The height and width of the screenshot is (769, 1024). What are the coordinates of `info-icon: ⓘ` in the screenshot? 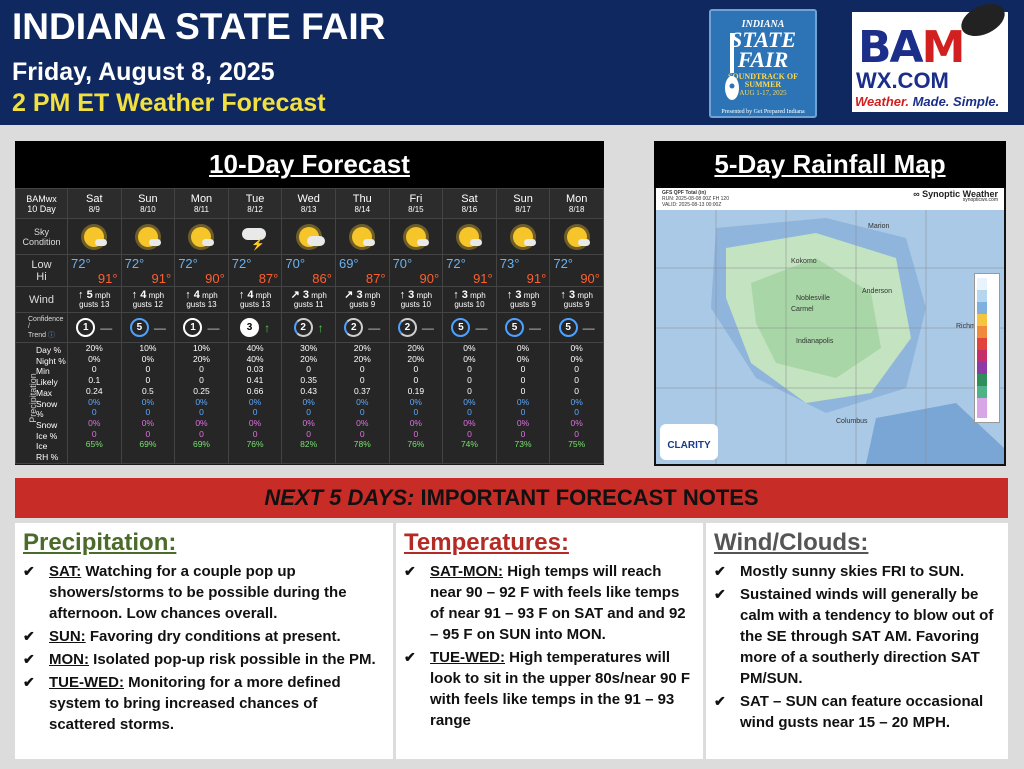 It's located at (51, 335).